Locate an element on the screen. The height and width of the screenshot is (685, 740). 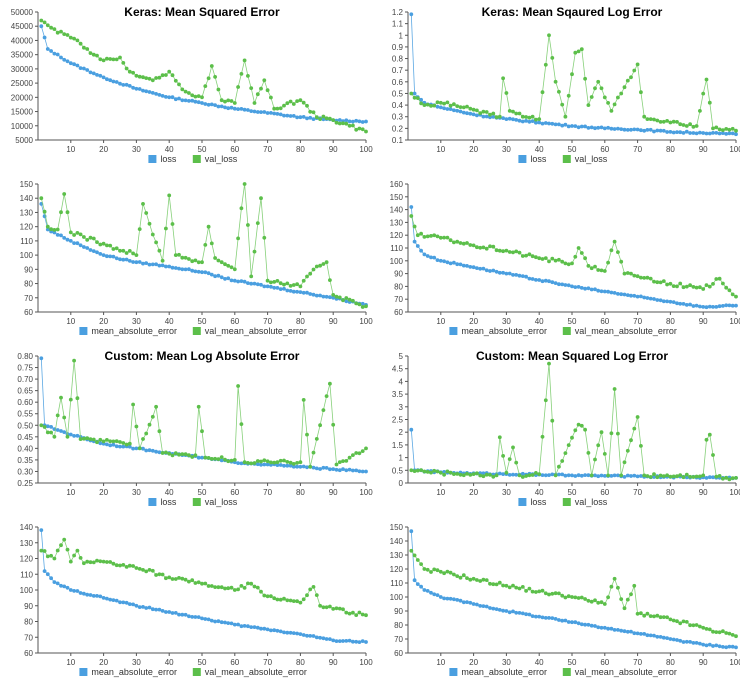
x-tick-label: 30 is located at coordinates (506, 321).